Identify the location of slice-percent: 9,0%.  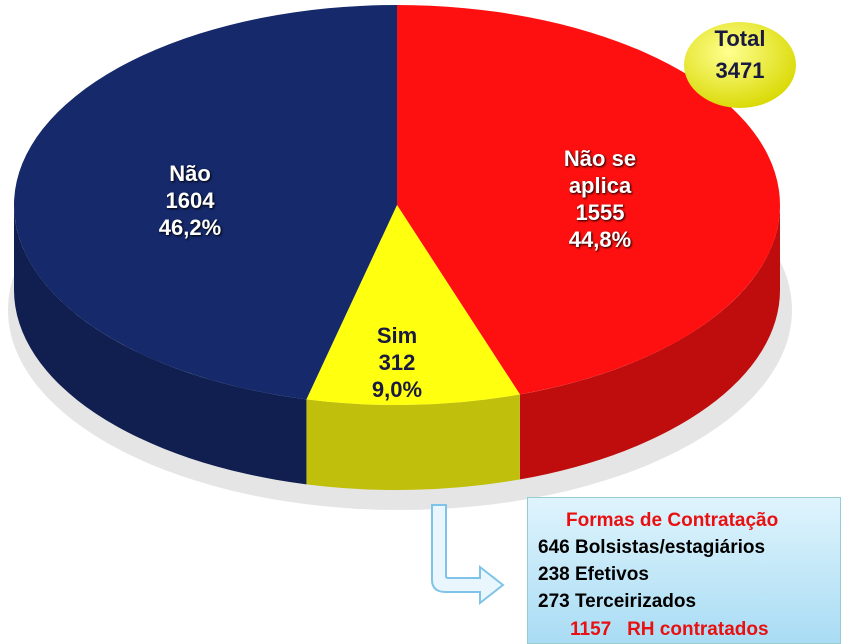
(397, 389).